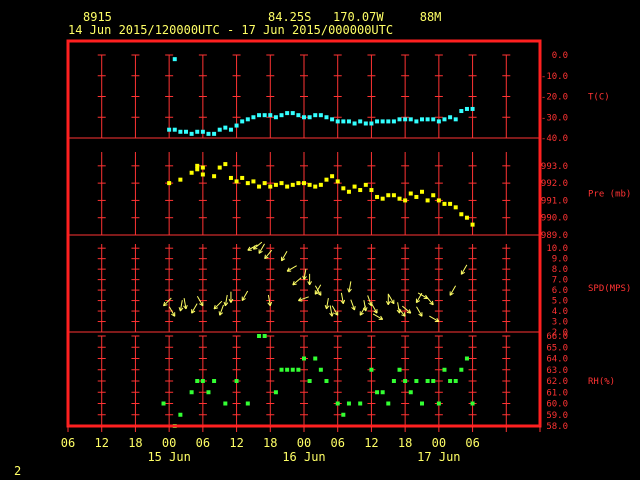  What do you see at coordinates (438, 457) in the screenshot?
I see `x-date-label: 17 Jun` at bounding box center [438, 457].